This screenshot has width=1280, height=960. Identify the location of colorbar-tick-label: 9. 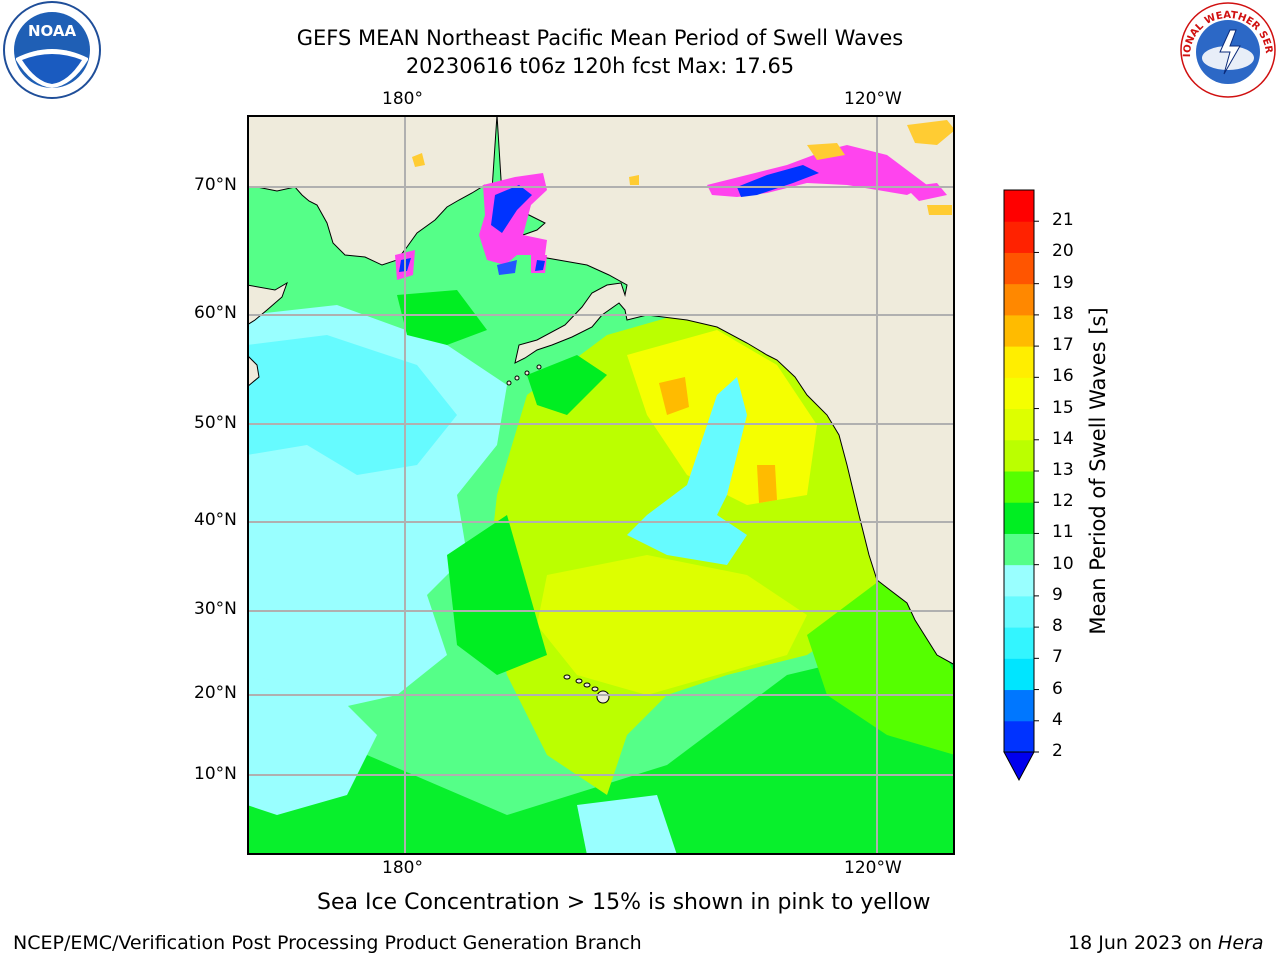
(1057, 594).